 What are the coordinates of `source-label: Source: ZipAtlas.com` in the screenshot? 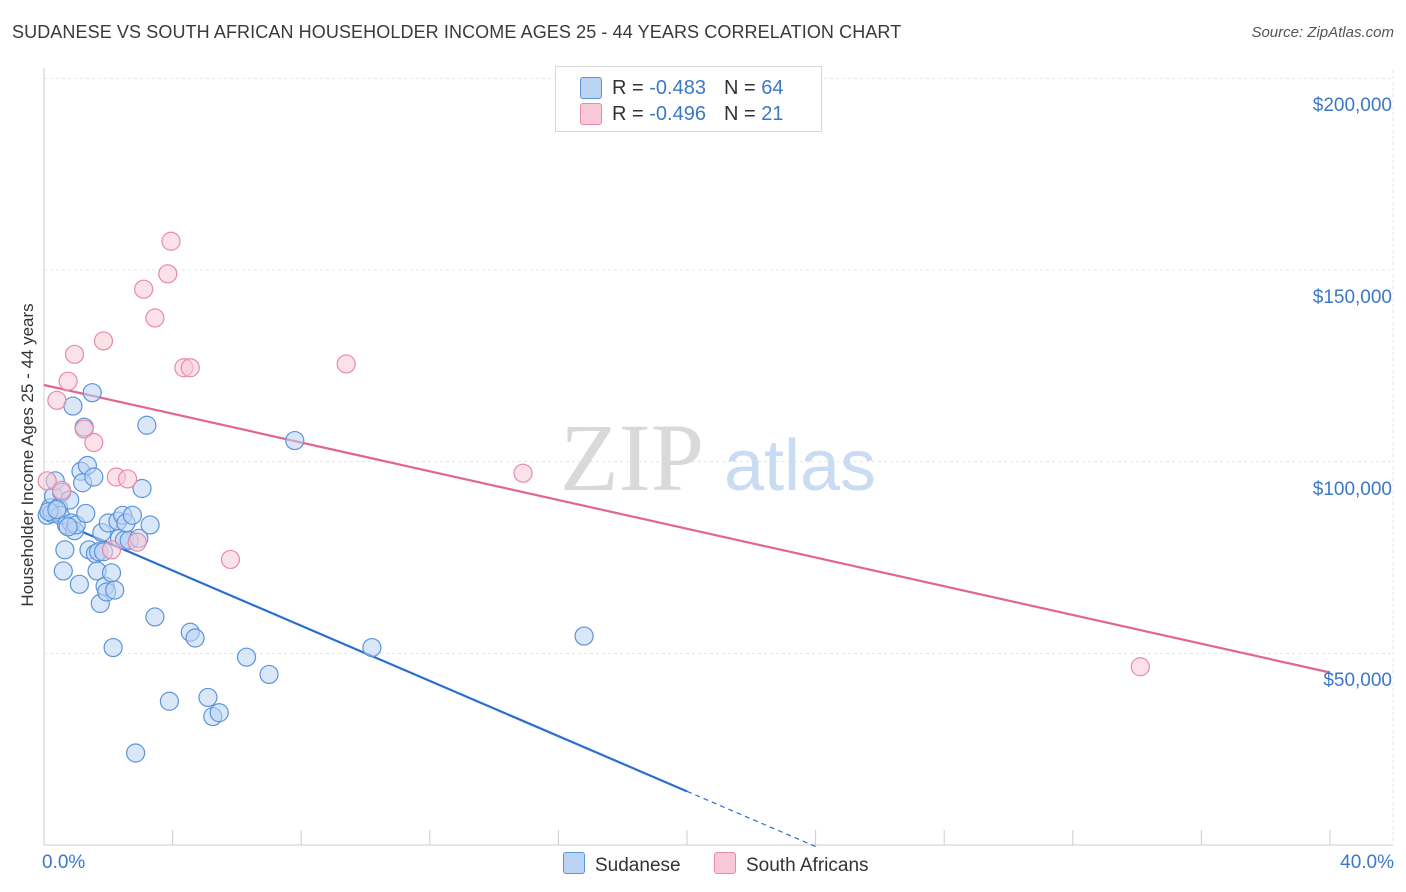 It's located at (1322, 32).